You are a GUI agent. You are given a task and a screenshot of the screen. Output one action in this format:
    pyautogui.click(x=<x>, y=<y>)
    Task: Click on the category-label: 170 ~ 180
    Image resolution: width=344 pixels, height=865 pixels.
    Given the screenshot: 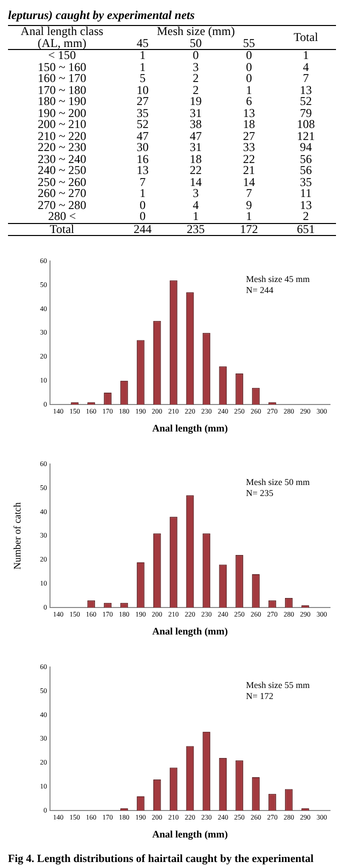 What is the action you would take?
    pyautogui.click(x=62, y=89)
    